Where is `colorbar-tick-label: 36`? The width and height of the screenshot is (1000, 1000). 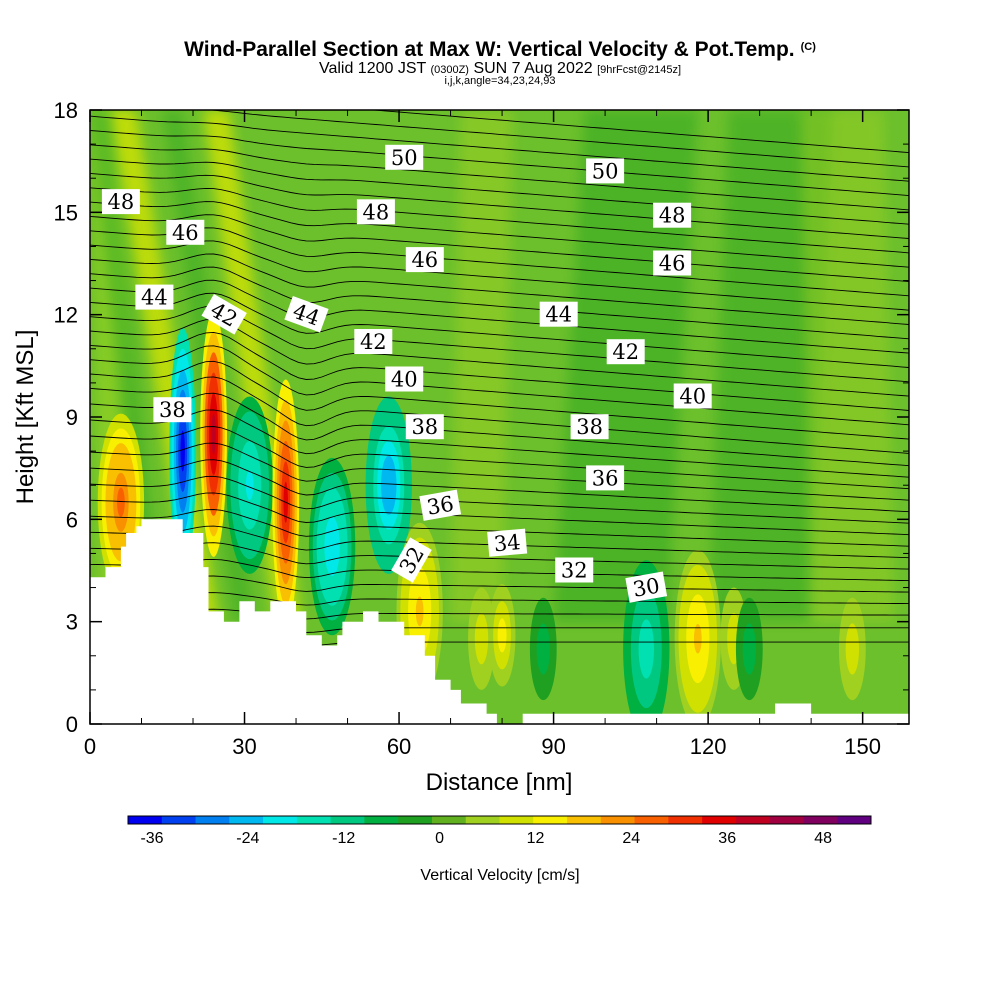
colorbar-tick-label: 36 is located at coordinates (727, 838).